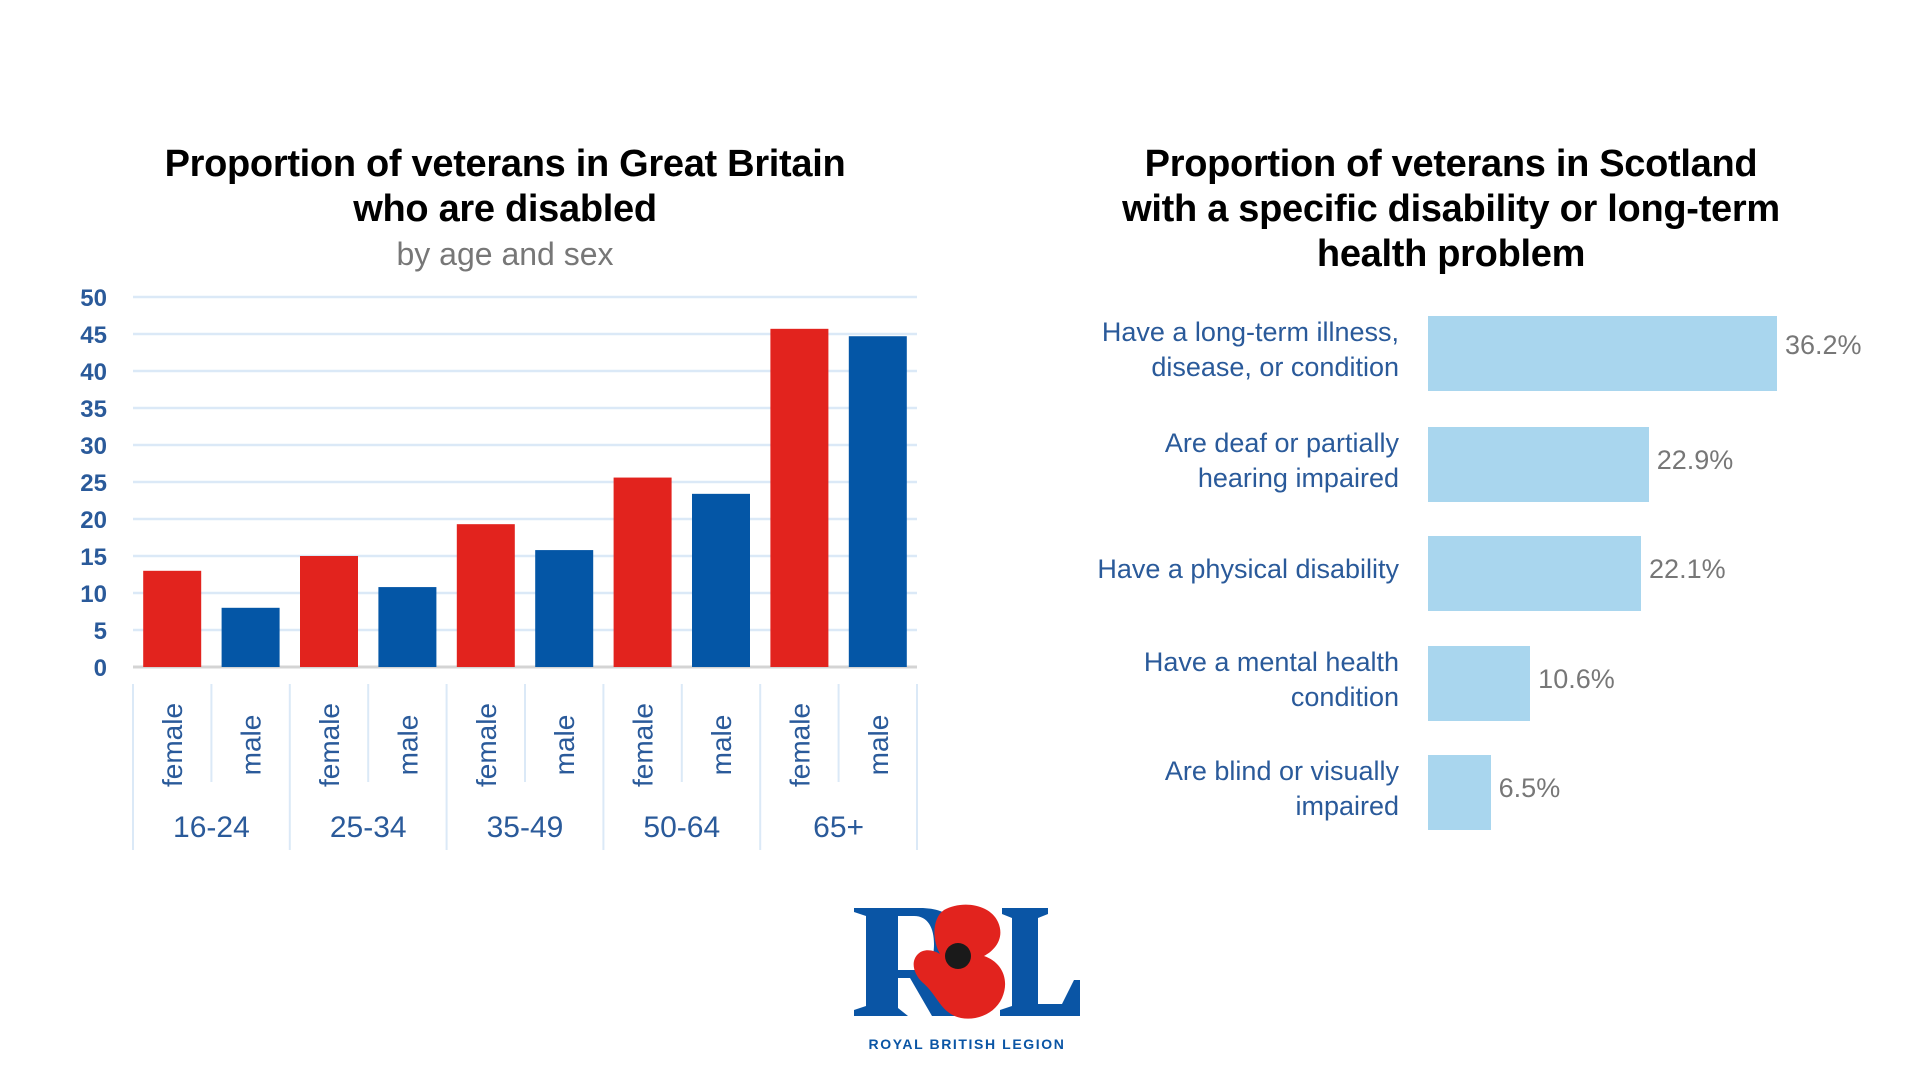 The height and width of the screenshot is (1070, 1908). I want to click on scotland-category-label: Are deaf or partially hearing impaired, so click(1219, 461).